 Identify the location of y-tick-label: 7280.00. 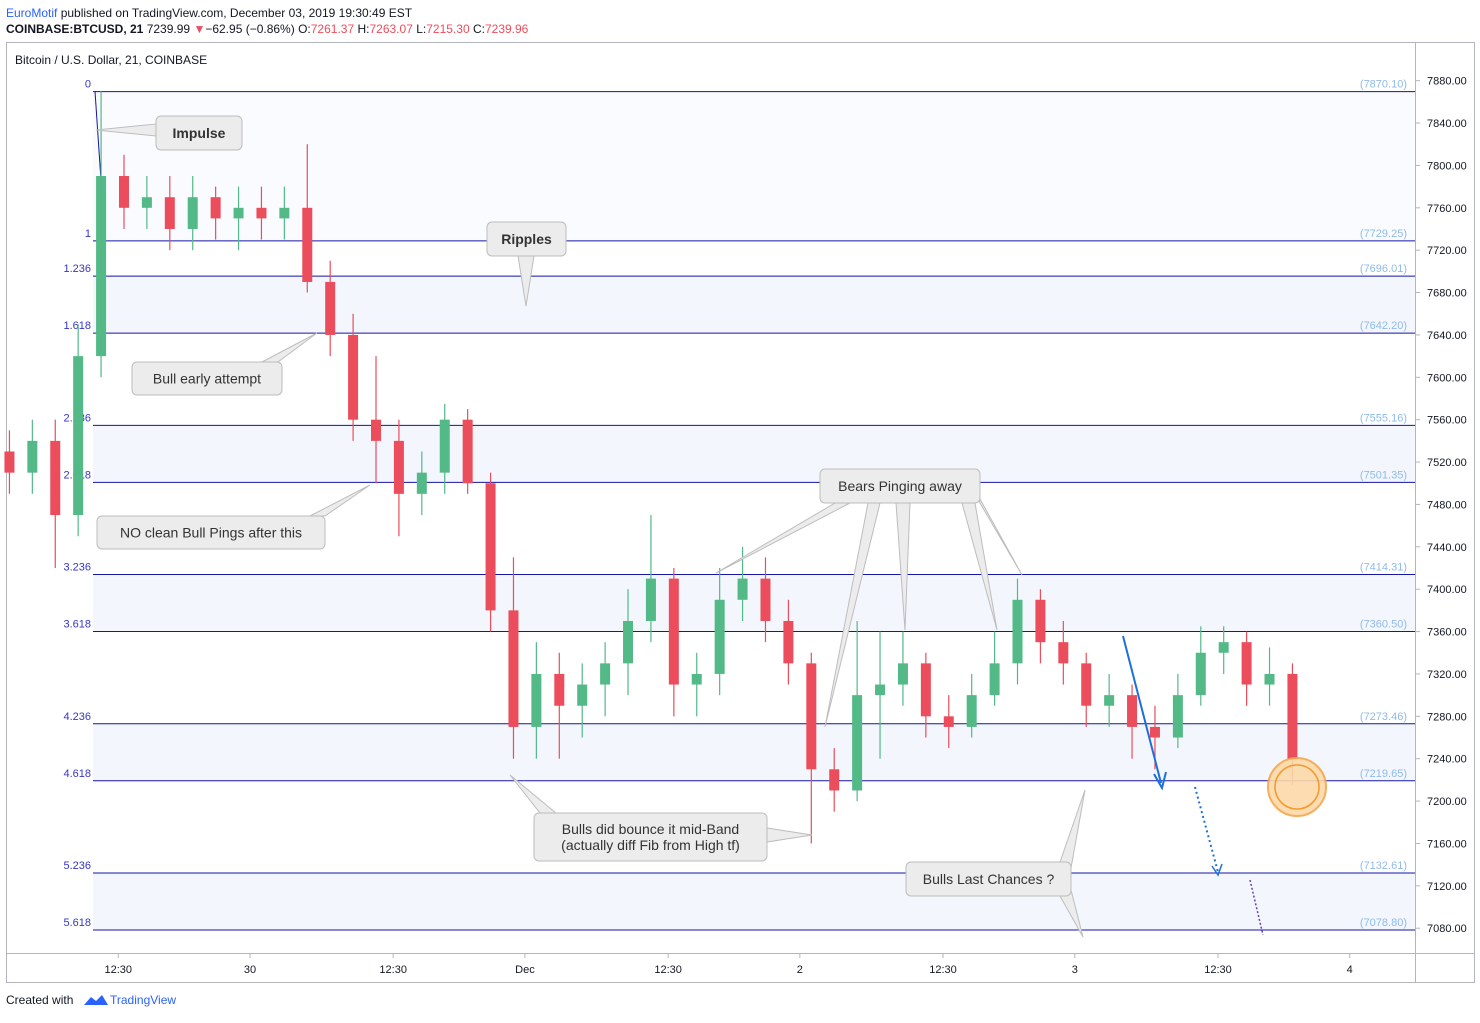
(1447, 717).